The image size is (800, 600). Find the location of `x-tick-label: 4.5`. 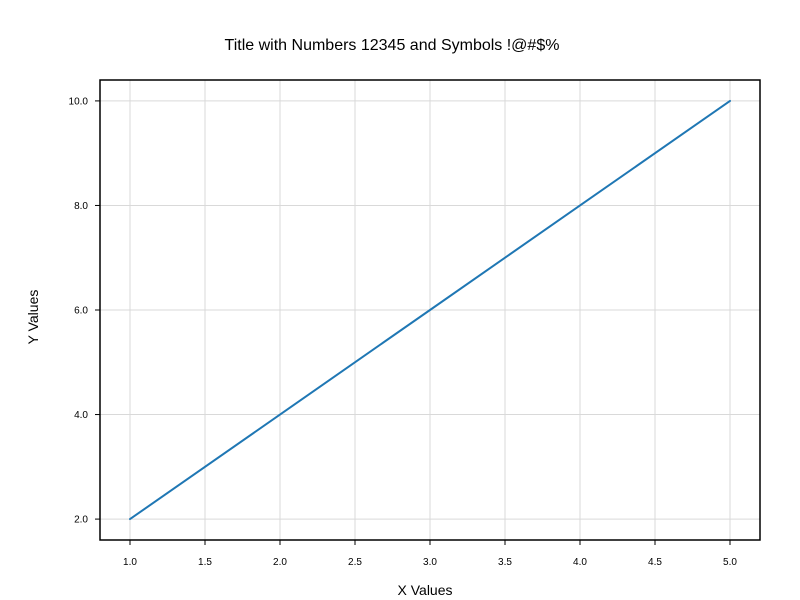

x-tick-label: 4.5 is located at coordinates (655, 562).